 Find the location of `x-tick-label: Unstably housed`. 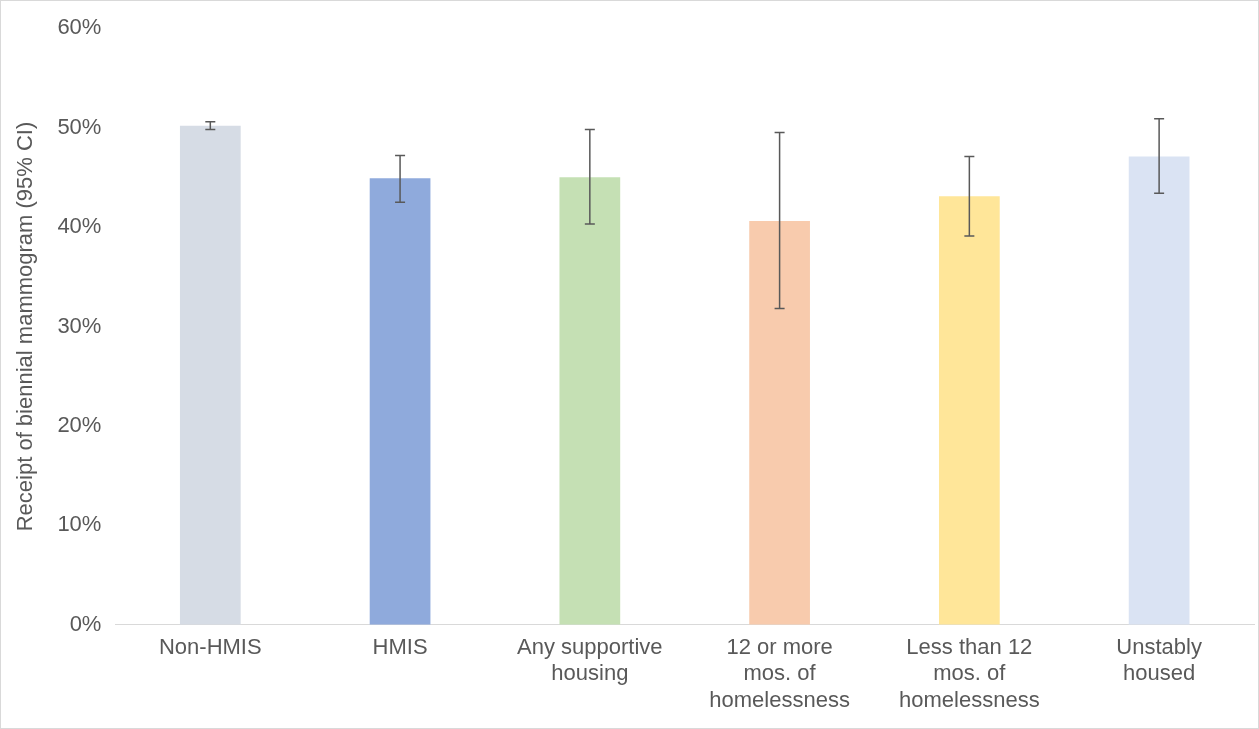

x-tick-label: Unstably housed is located at coordinates (1159, 660).